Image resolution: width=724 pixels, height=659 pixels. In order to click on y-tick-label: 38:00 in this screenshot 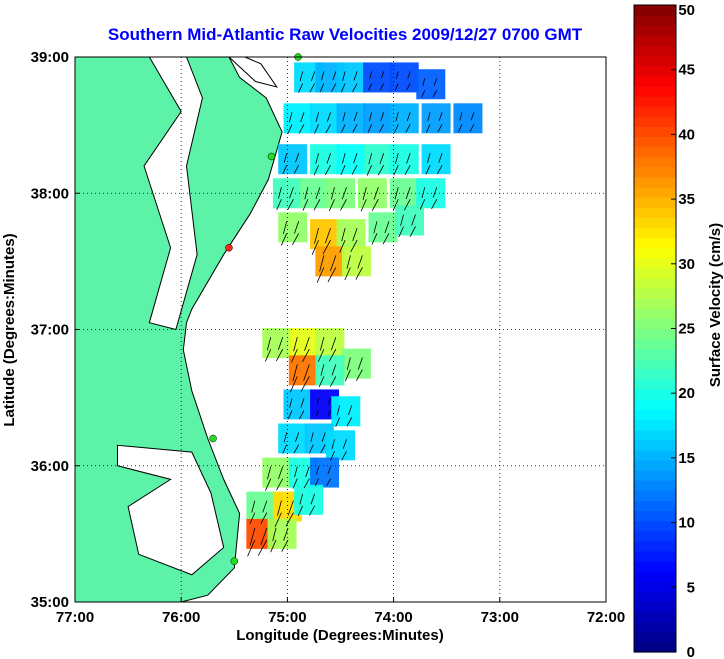, I will do `click(50, 193)`.